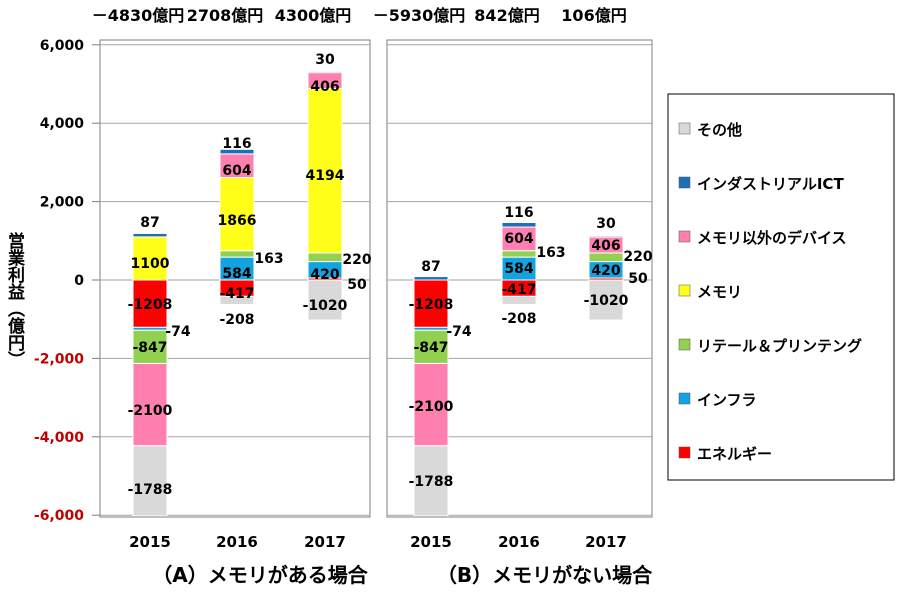  What do you see at coordinates (325, 60) in the screenshot?
I see `data-label: 30` at bounding box center [325, 60].